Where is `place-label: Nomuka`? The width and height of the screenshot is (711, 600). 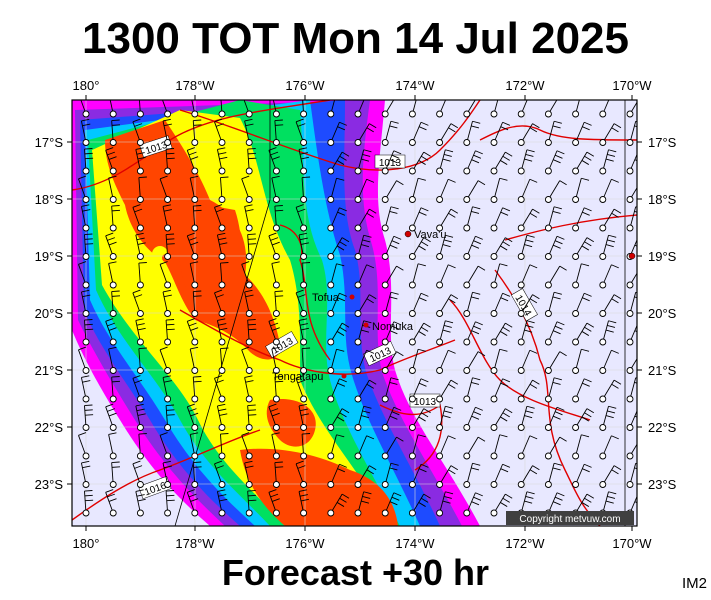
place-label: Nomuka is located at coordinates (393, 327).